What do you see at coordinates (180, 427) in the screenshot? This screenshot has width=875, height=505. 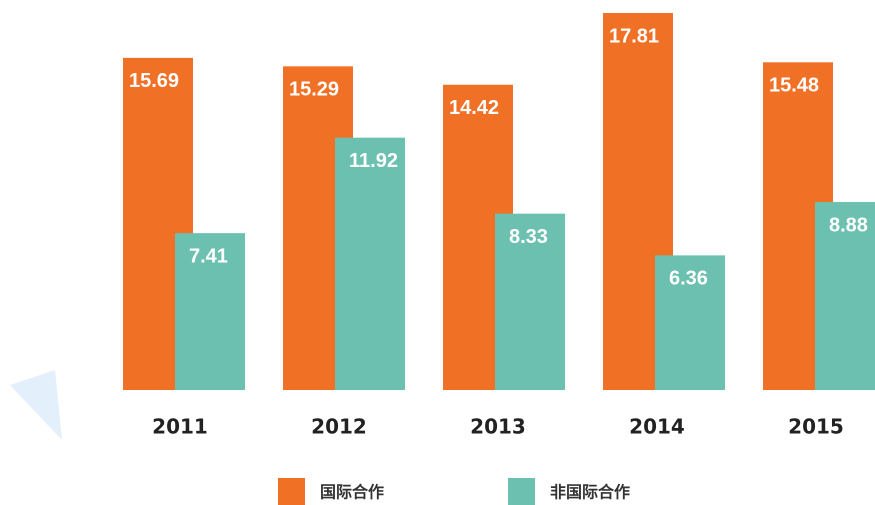 I see `x-tick-label: 2011` at bounding box center [180, 427].